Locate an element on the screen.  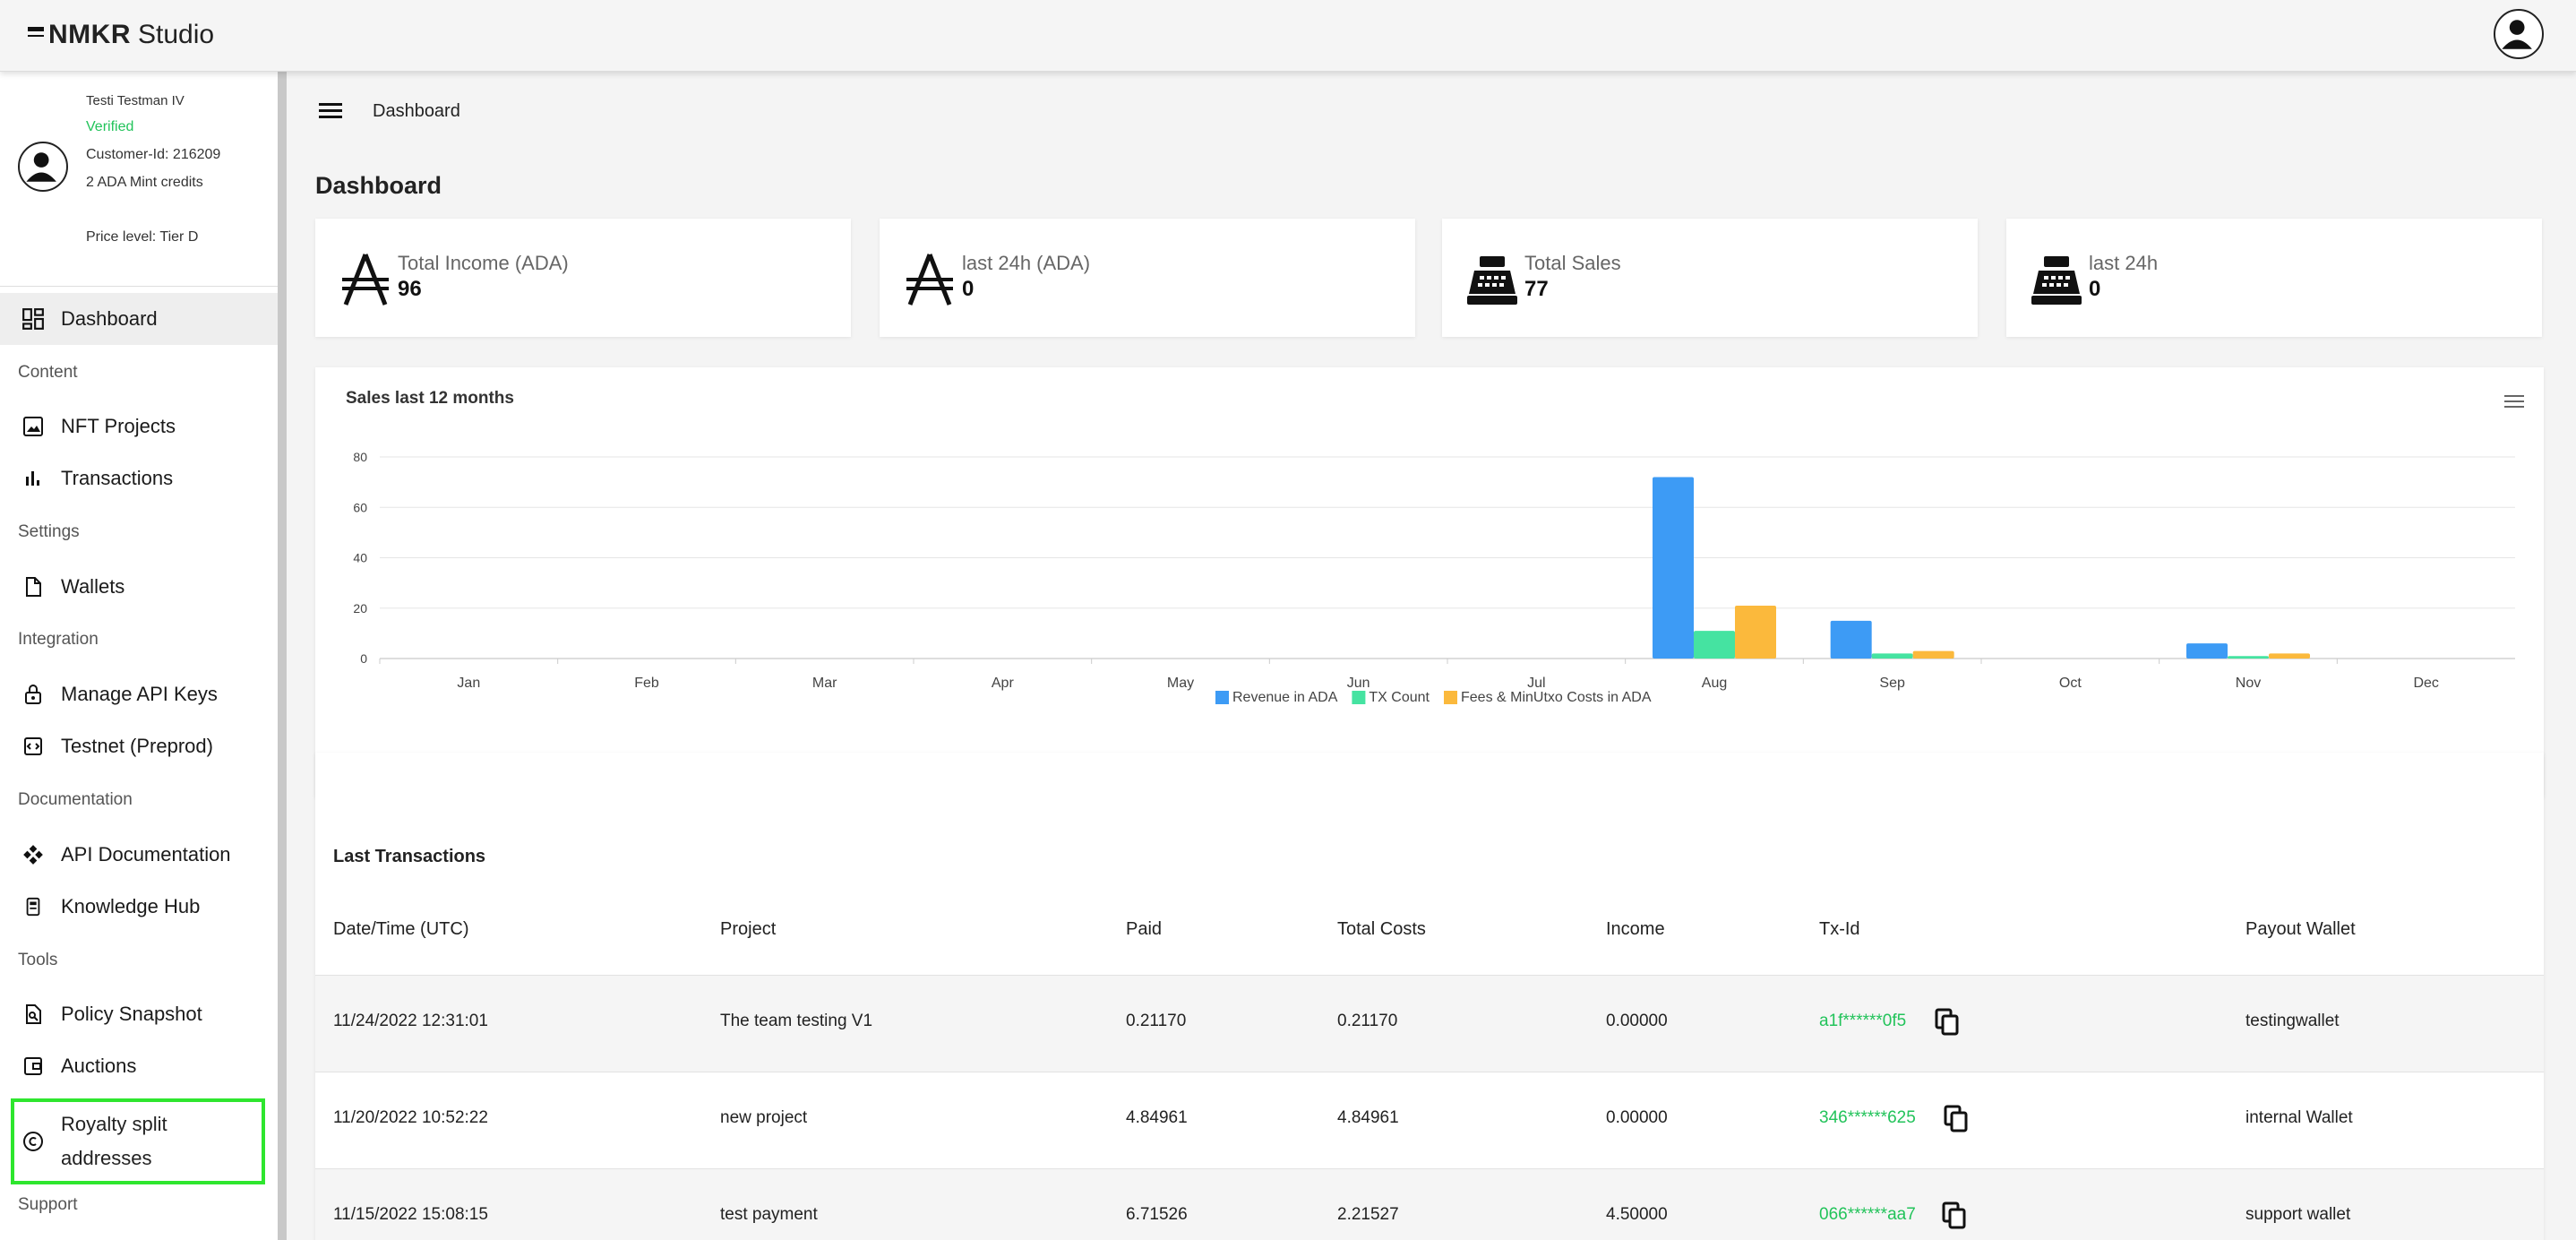
bar-chart-icon is located at coordinates (33, 479).